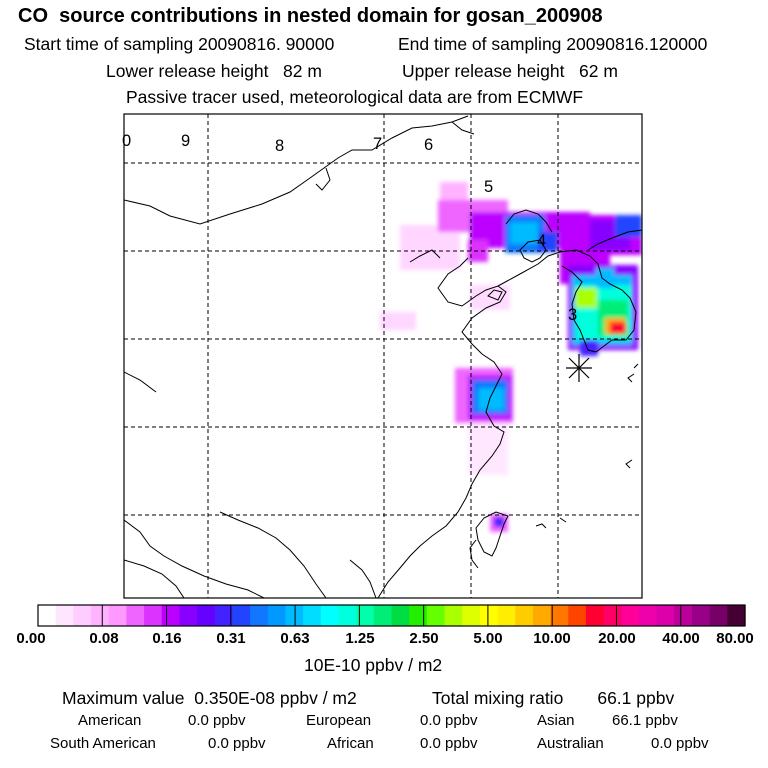  Describe the element at coordinates (360, 638) in the screenshot. I see `colorbar-tick-label: 1.25` at that location.